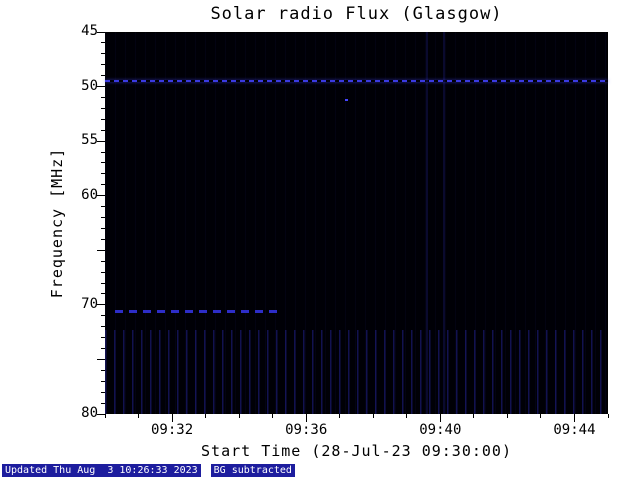  Describe the element at coordinates (356, 14) in the screenshot. I see `chart-title: Solar radio Flux (Glasgow)` at that location.